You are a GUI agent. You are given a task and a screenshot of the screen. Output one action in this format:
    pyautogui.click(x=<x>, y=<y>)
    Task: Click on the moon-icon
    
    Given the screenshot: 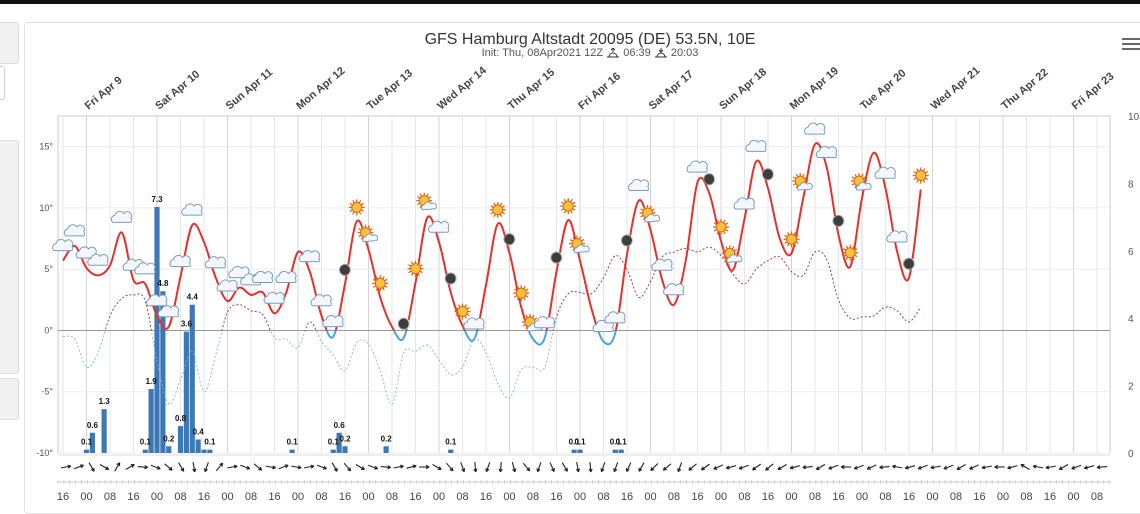 What is the action you would take?
    pyautogui.click(x=451, y=278)
    